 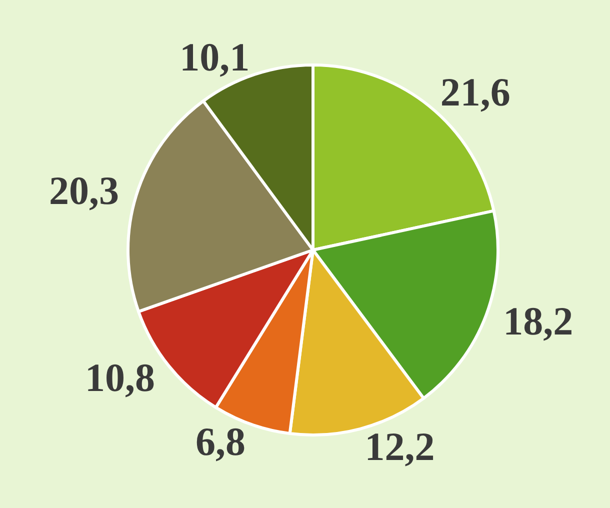 What do you see at coordinates (475, 91) in the screenshot?
I see `data-label: 21,6` at bounding box center [475, 91].